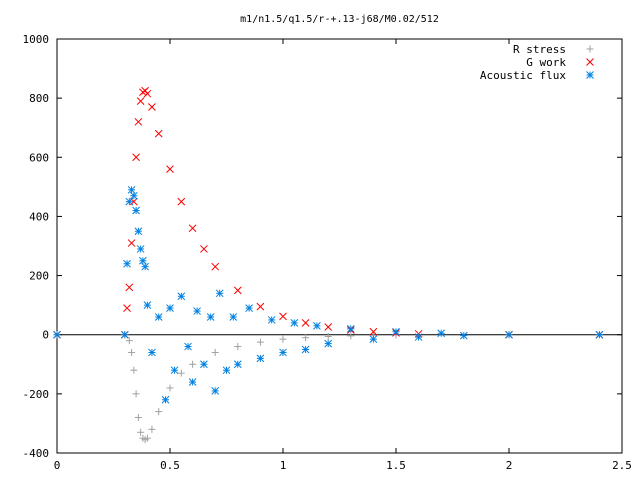 Image resolution: width=640 pixels, height=480 pixels. What do you see at coordinates (39, 216) in the screenshot?
I see `y-tick-label: 400` at bounding box center [39, 216].